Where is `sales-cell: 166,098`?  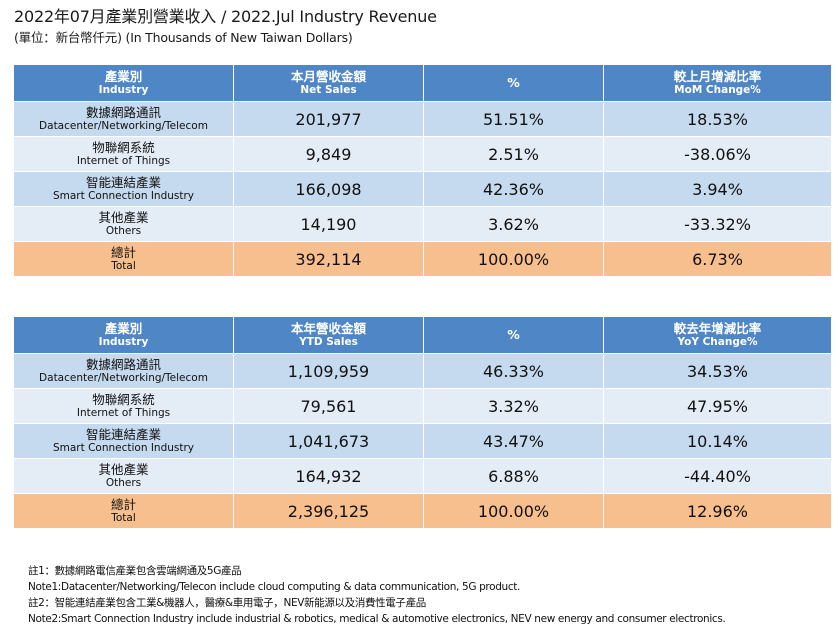
sales-cell: 166,098 is located at coordinates (328, 189).